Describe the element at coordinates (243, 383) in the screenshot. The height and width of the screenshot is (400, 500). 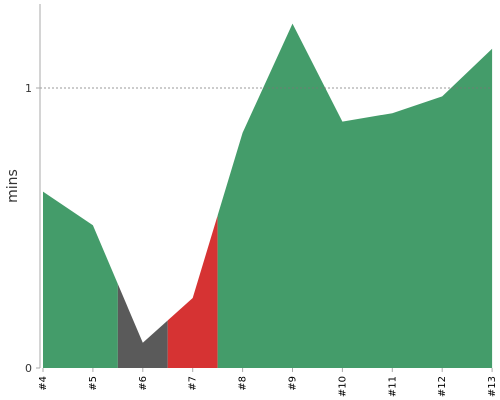
I see `x-tick-label-4: #8` at that location.